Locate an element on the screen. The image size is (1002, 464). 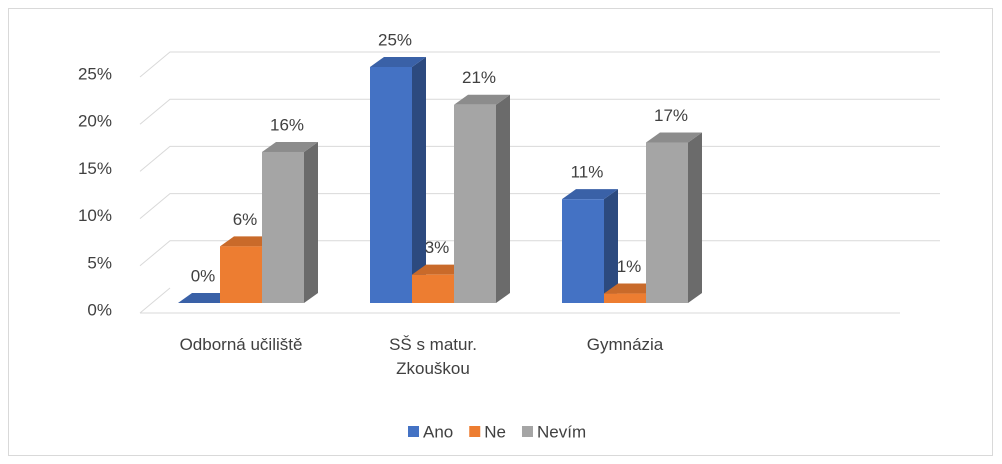
x-tick-label: Odborná učiliště is located at coordinates (241, 344).